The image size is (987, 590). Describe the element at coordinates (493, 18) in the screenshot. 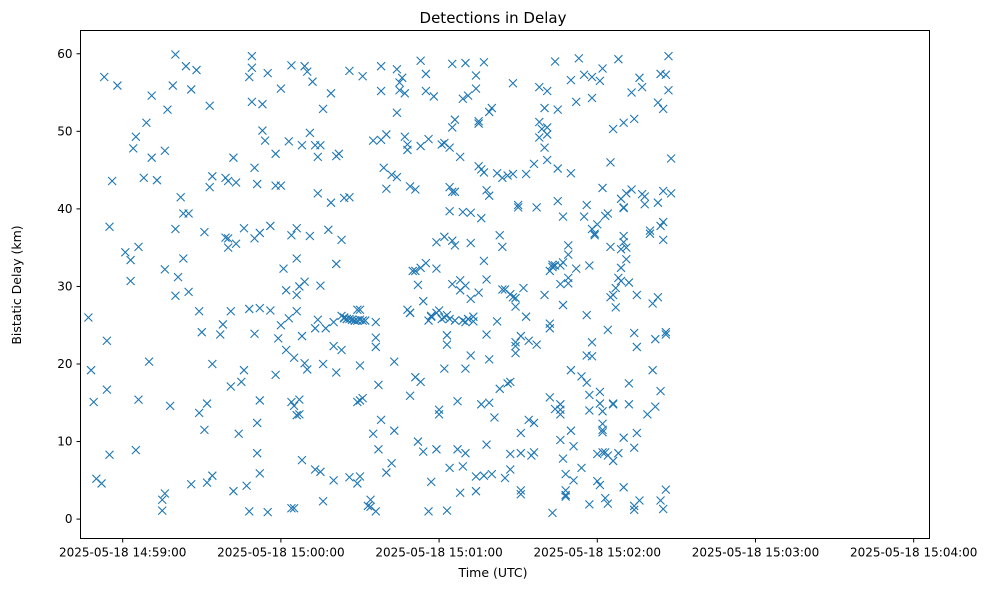

I see `chart-title: Detections in Delay` at that location.